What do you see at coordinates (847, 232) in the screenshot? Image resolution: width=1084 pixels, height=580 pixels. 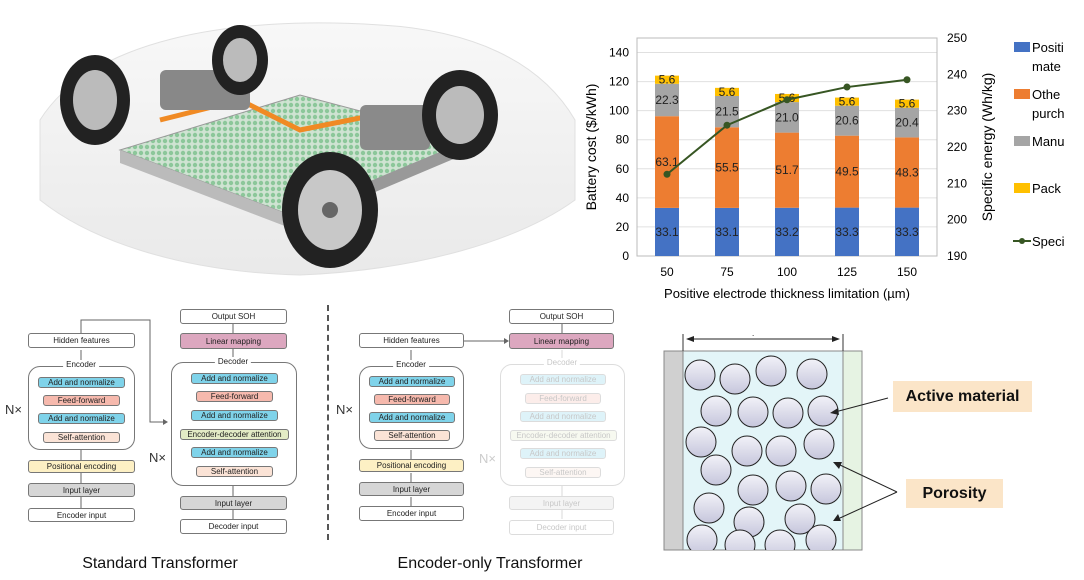 I see `data-label: 33.3` at bounding box center [847, 232].